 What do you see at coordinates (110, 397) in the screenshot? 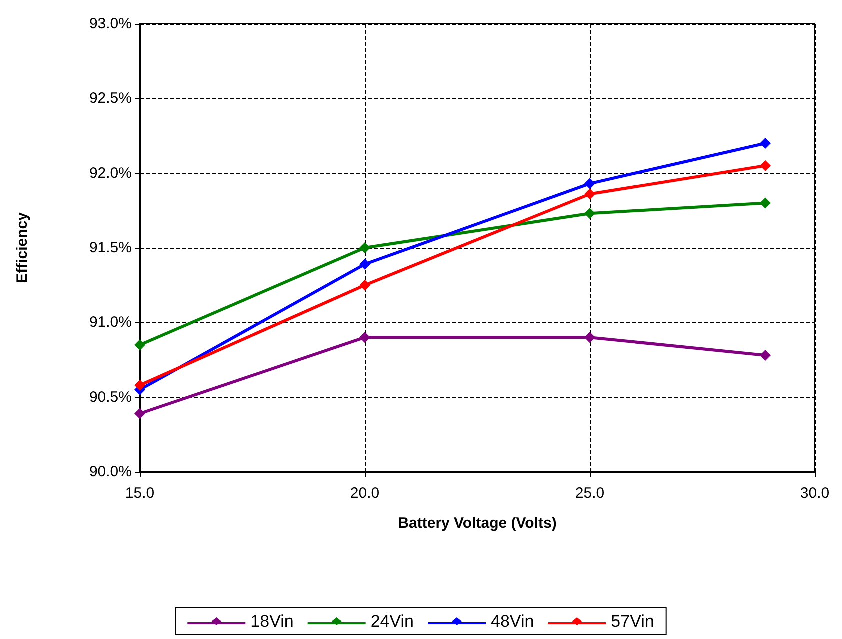
I see `y-tick-label: 90.5%` at bounding box center [110, 397].